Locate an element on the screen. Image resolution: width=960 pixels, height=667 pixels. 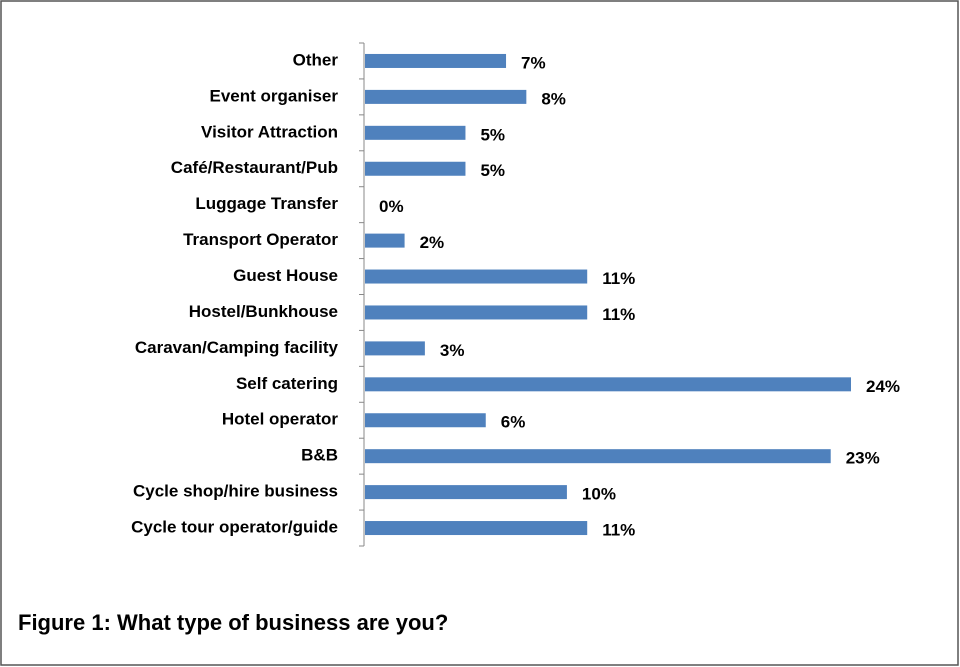
category-label: Other is located at coordinates (316, 59).